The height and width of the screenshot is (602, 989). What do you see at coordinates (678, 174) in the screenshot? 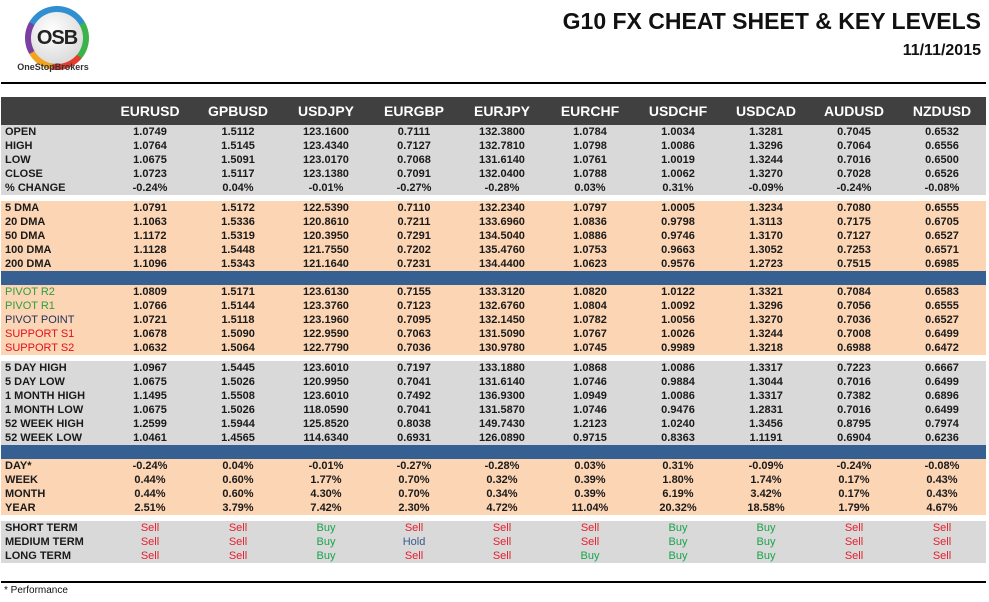
I see `value-cell: 1.0062` at bounding box center [678, 174].